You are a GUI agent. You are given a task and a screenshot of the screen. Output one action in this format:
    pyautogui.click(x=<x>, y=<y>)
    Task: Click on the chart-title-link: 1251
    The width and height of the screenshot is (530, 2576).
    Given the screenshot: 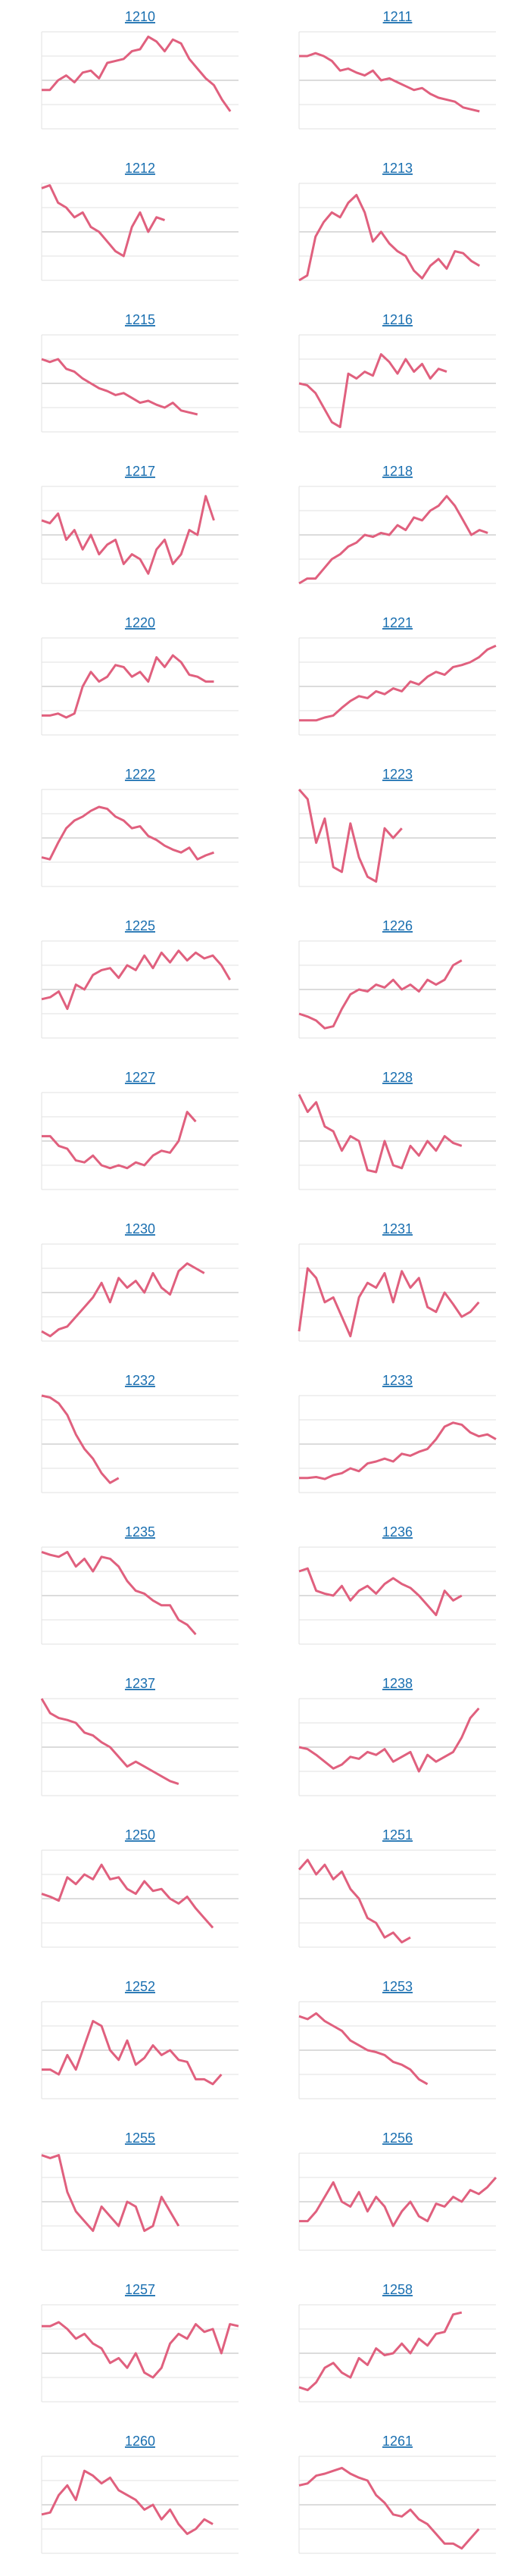 What is the action you would take?
    pyautogui.click(x=397, y=1835)
    